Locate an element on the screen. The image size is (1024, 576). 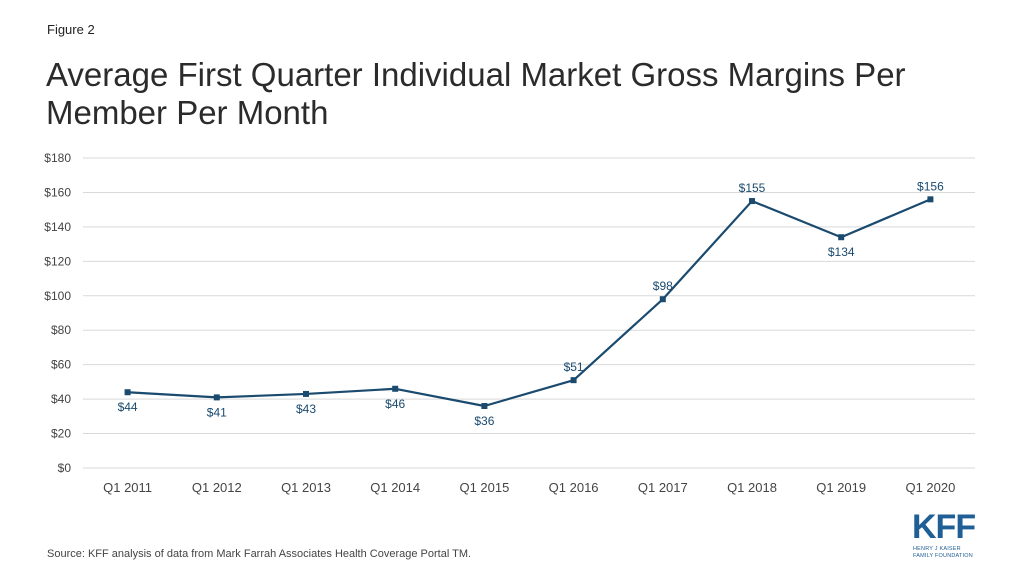
y-tick-label: $60 is located at coordinates (61, 365).